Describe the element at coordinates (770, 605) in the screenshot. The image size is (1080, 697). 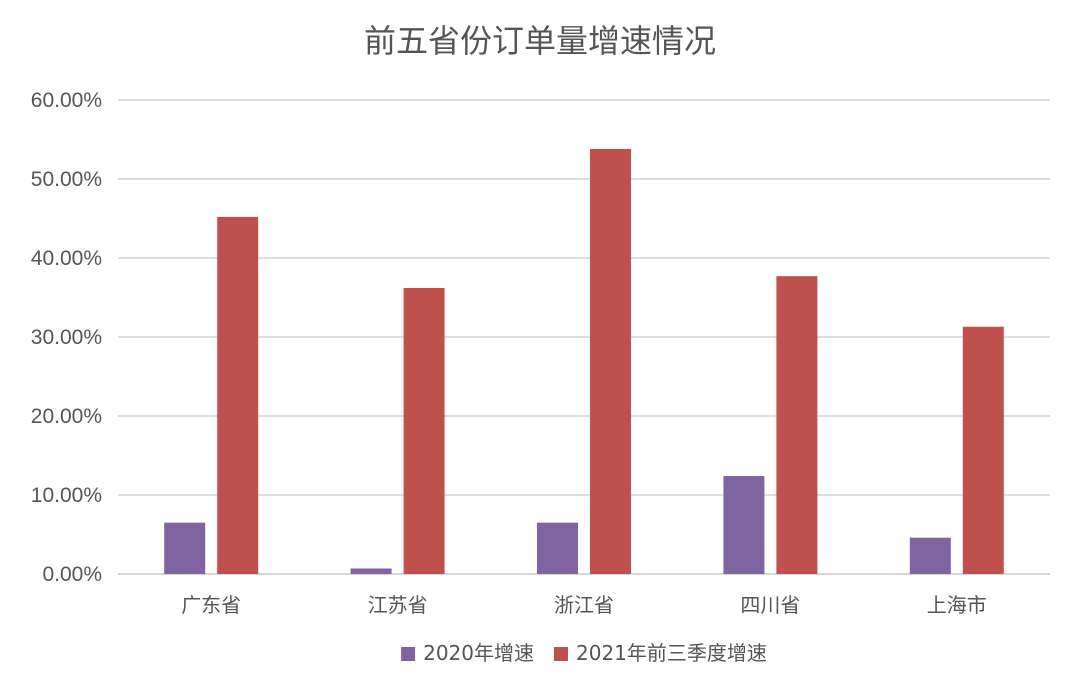
I see `x-category-label: 四川省` at that location.